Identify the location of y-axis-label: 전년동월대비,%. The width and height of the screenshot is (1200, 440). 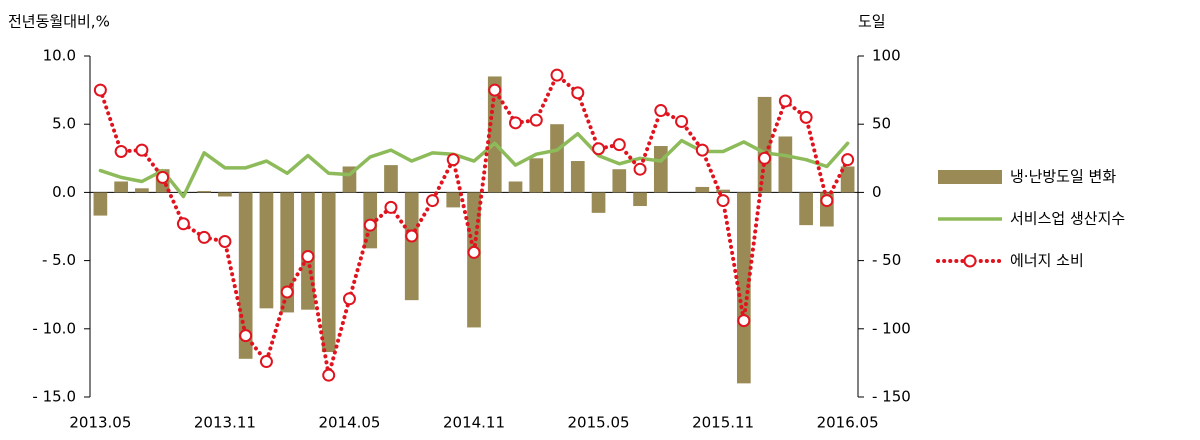
(59, 22).